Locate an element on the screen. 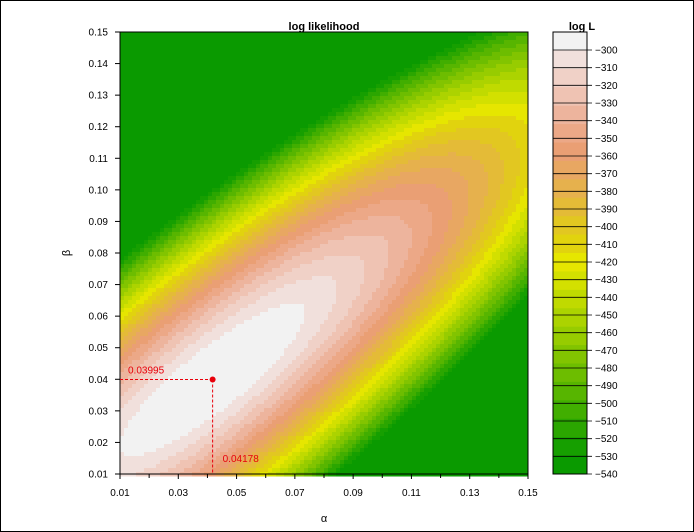 This screenshot has width=694, height=532. y-tick-label: 0.15 is located at coordinates (99, 33).